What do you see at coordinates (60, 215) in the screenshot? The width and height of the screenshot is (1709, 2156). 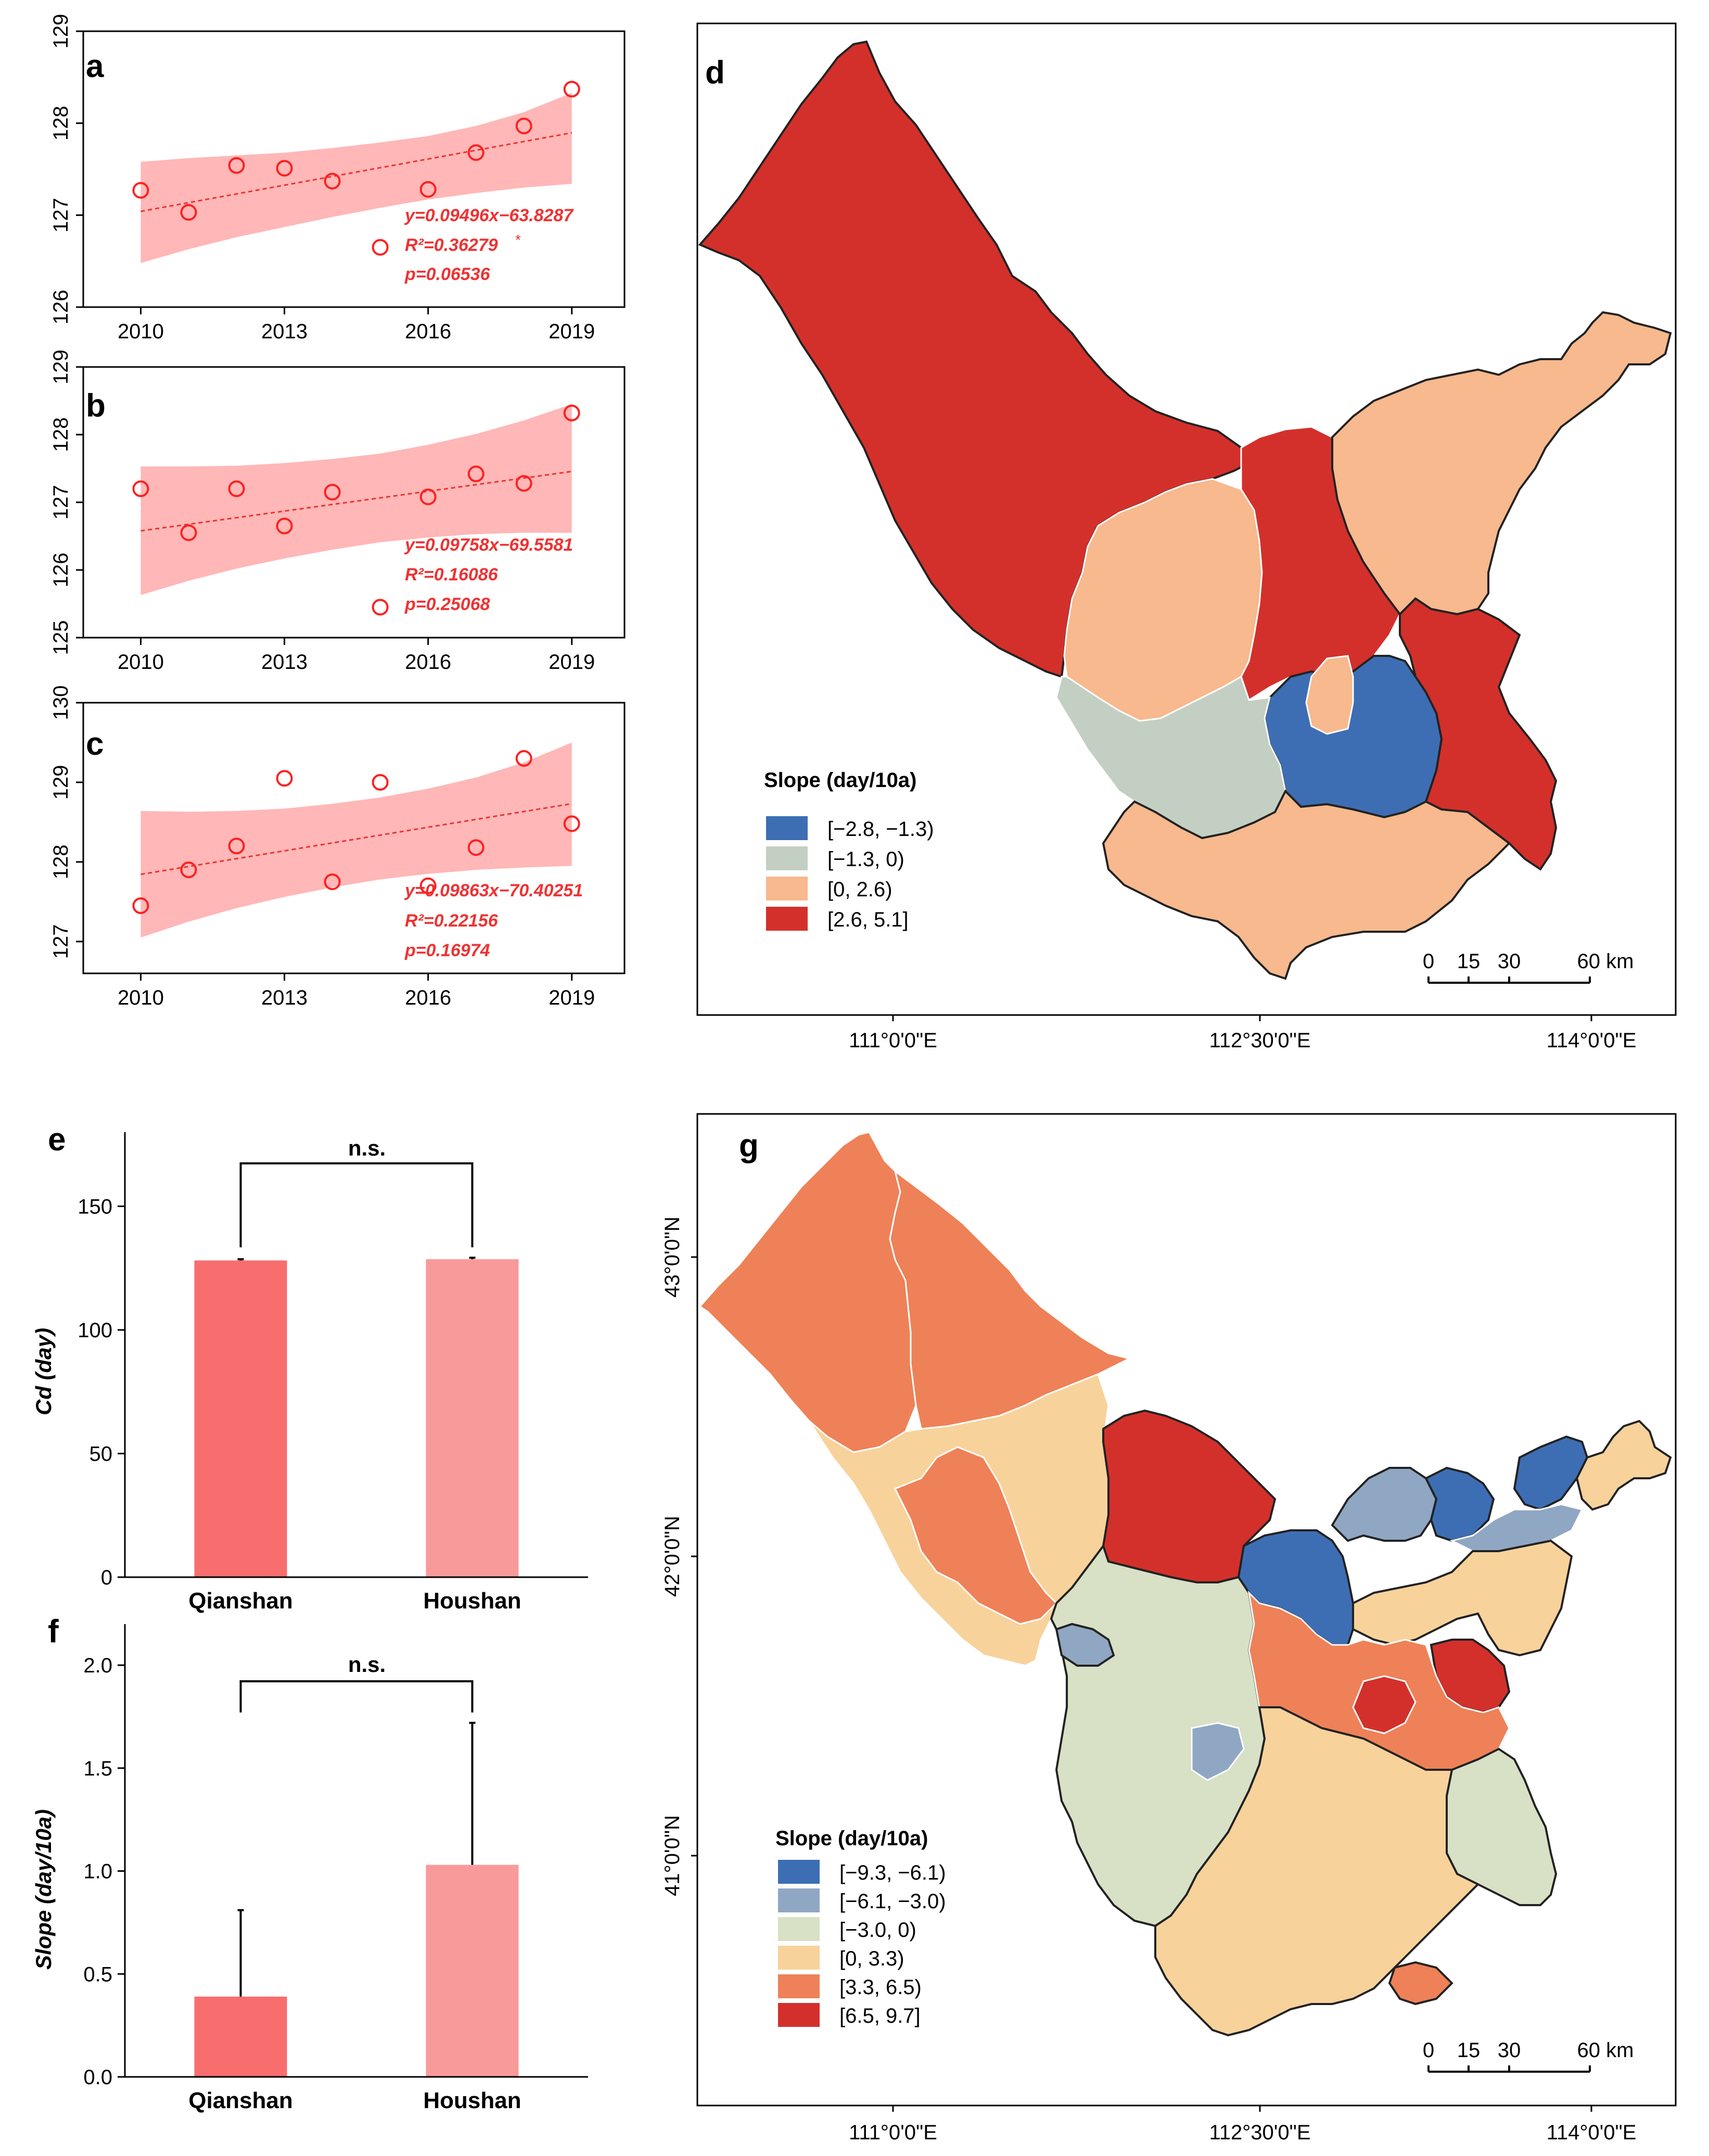 I see `y-tick-label-a: 127` at bounding box center [60, 215].